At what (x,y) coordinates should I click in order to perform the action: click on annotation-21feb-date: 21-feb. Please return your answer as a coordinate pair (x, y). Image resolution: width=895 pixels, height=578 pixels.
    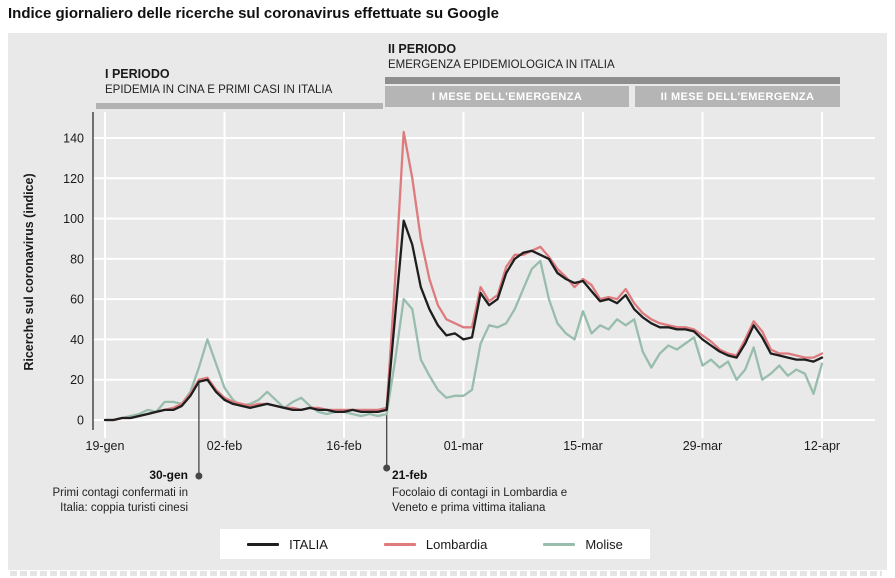
    Looking at the image, I should click on (410, 475).